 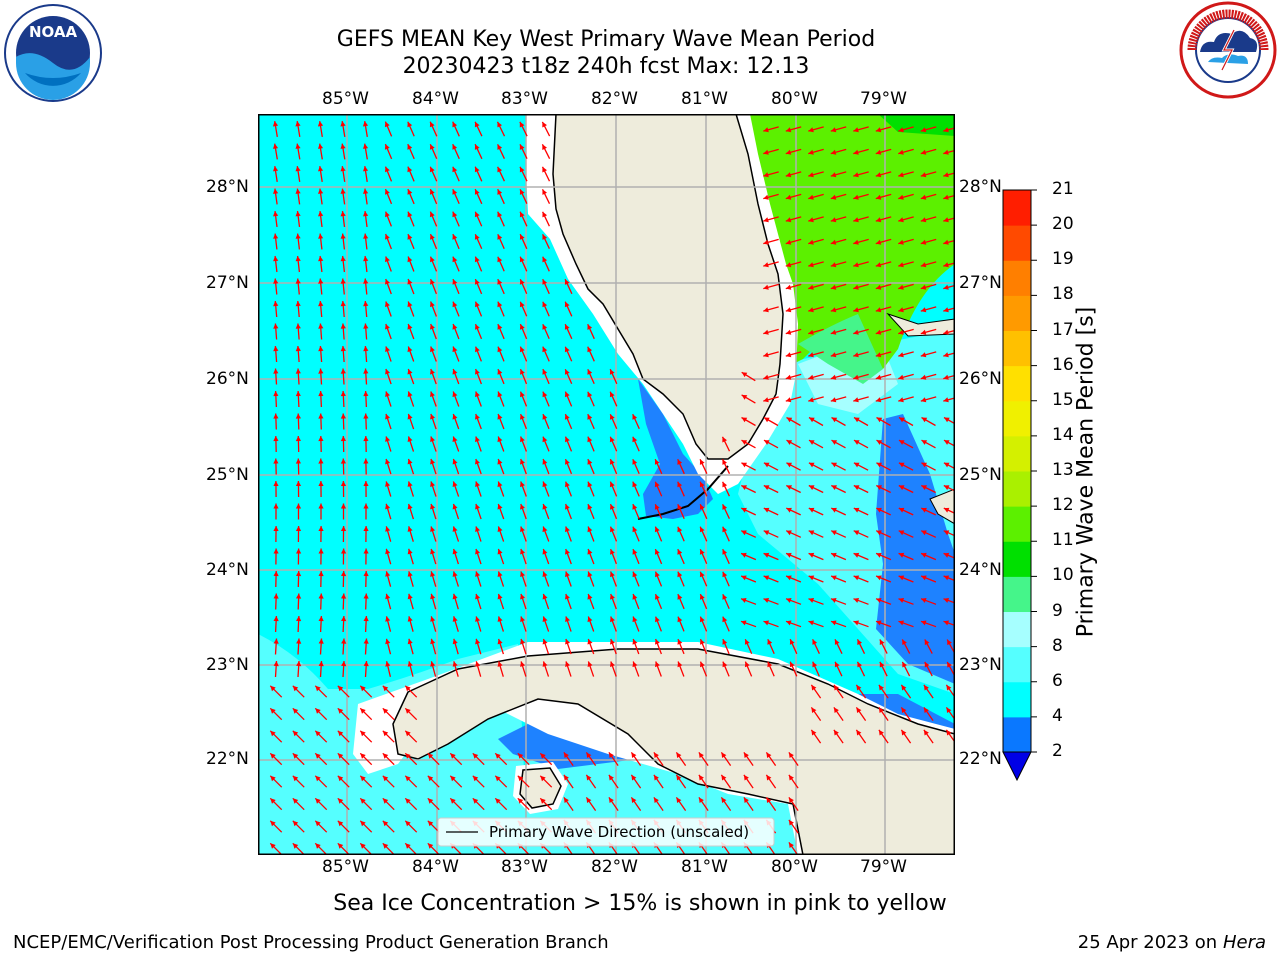 What do you see at coordinates (980, 759) in the screenshot?
I see `lat-right-22: 22°N` at bounding box center [980, 759].